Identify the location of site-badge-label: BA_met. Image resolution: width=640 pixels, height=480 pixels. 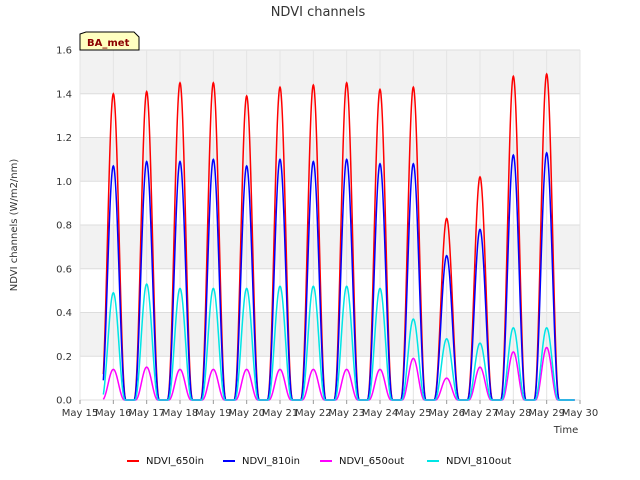
(108, 43).